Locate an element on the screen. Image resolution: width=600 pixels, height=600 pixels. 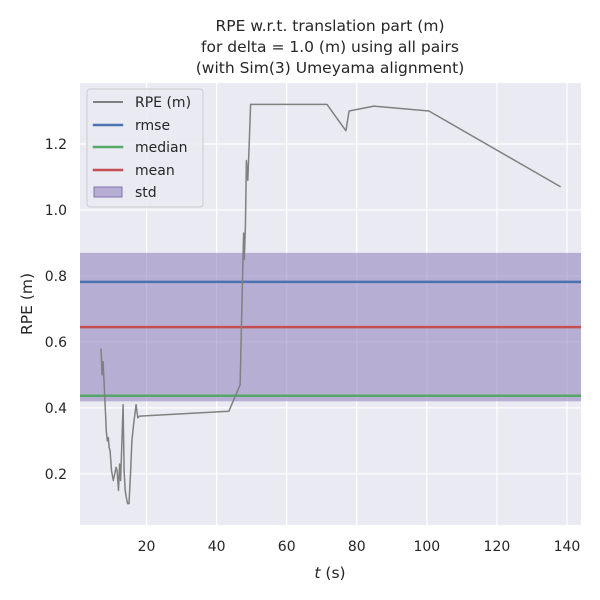
x-axis-label-unit: (s) is located at coordinates (332, 573).